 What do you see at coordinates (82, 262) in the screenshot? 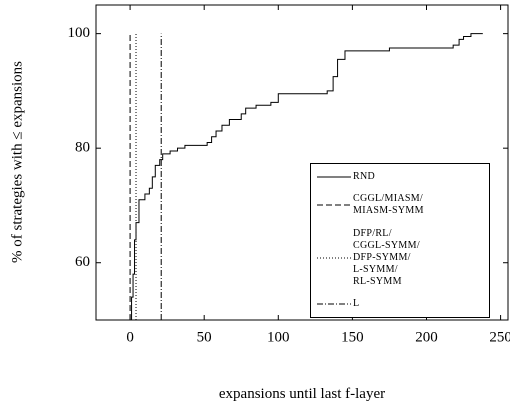
I see `y-tick-label: 60` at bounding box center [82, 262].